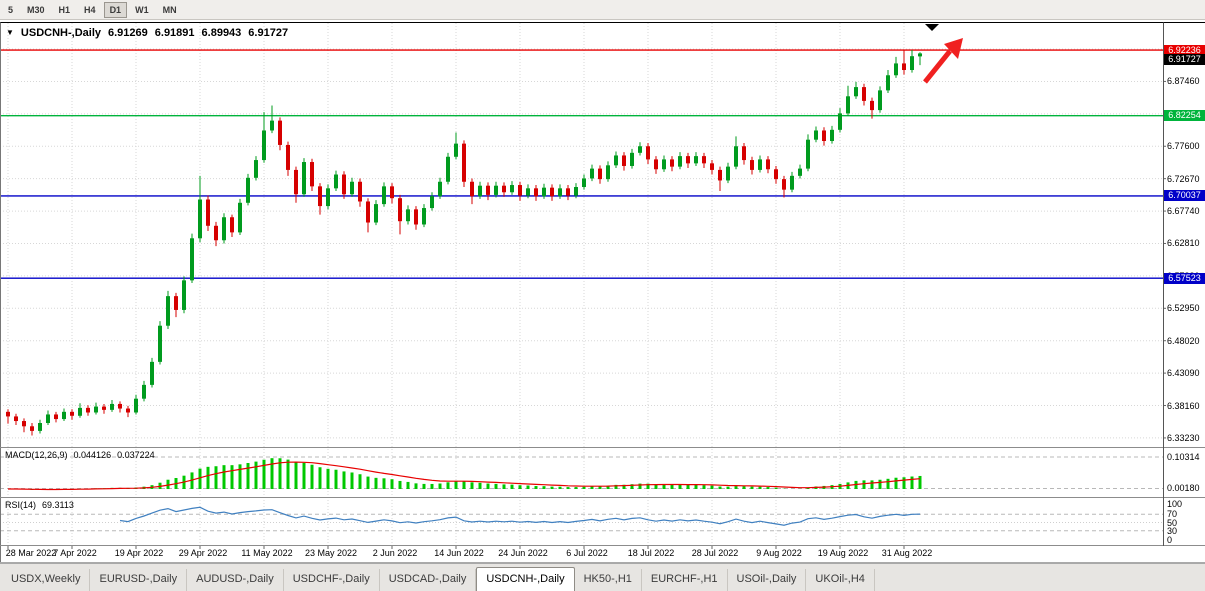 The width and height of the screenshot is (1205, 591). Describe the element at coordinates (1184, 278) in the screenshot. I see `hline-price-tag: 6.57523` at that location.